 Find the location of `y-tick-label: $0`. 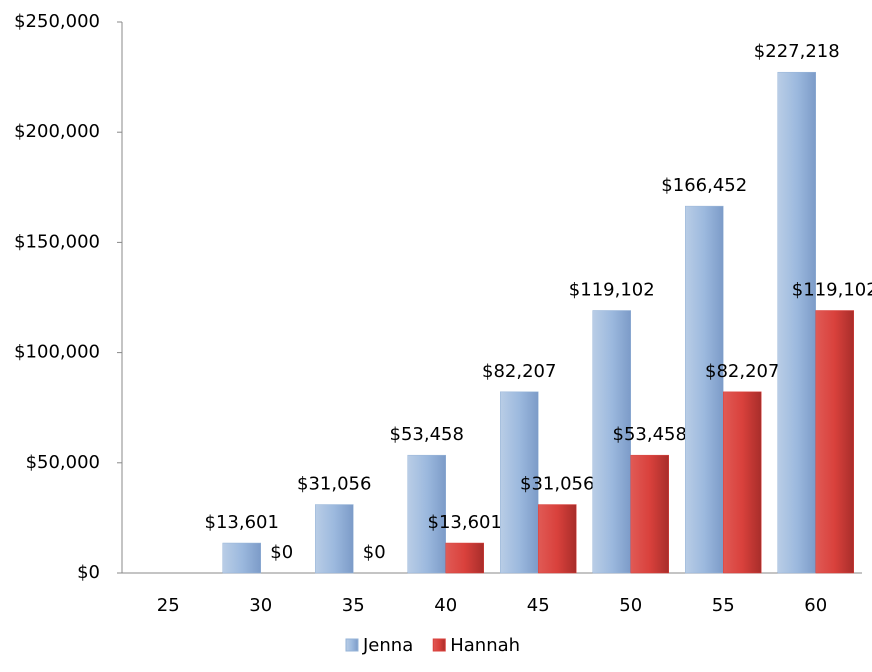

y-tick-label: $0 is located at coordinates (88, 572).